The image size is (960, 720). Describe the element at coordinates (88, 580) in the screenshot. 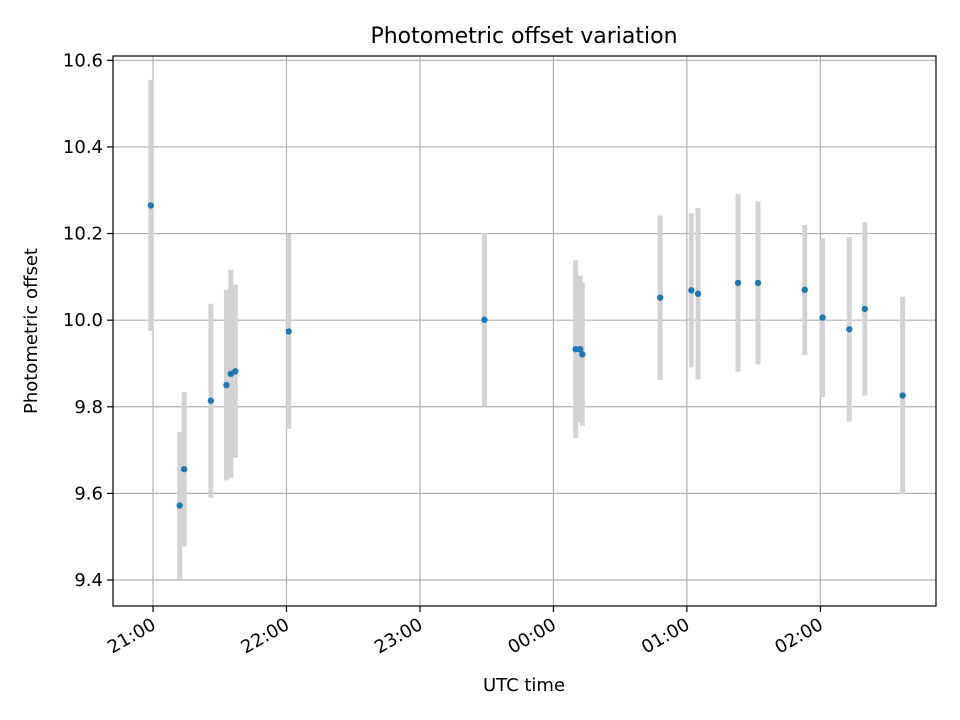

I see `y-tick-label: 9.4` at that location.